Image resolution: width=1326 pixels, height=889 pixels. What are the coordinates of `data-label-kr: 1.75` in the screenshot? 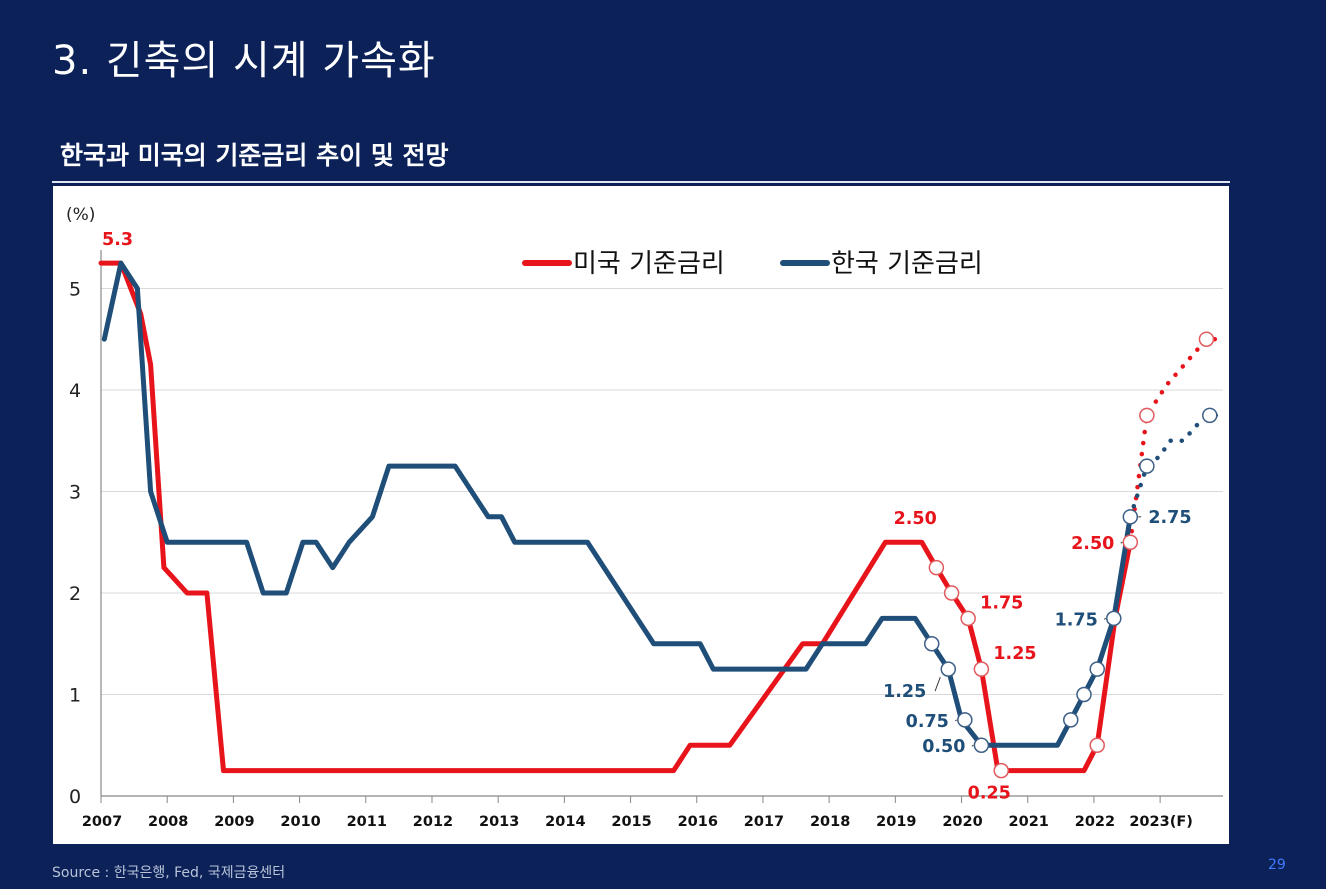 It's located at (1076, 620).